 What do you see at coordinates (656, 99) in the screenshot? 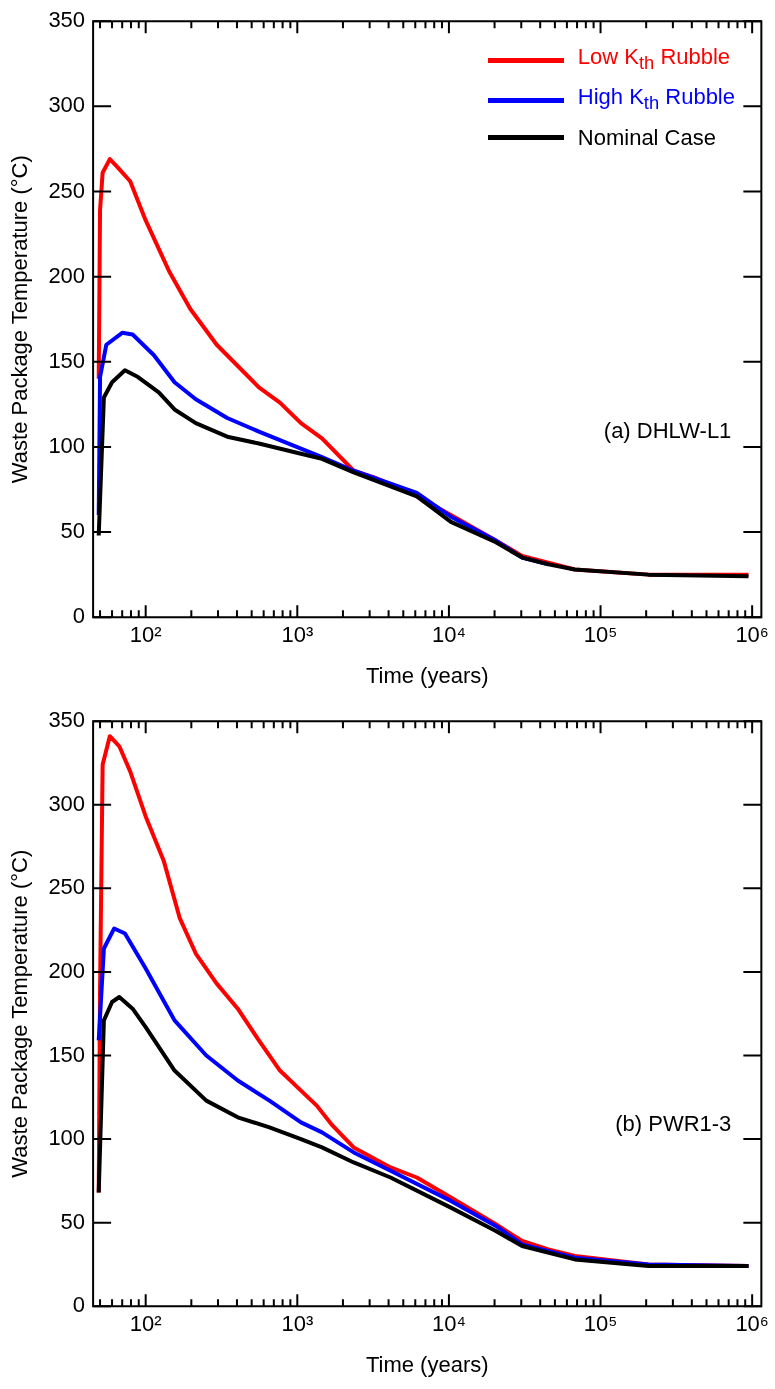
I see `legend-label: High K$_{th}$ Rubble` at bounding box center [656, 99].